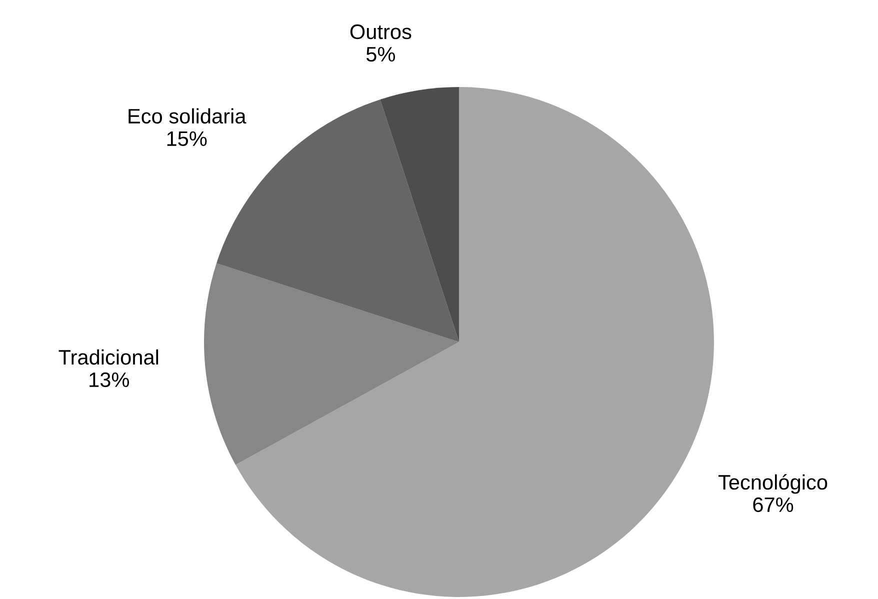 The image size is (878, 599). What do you see at coordinates (773, 484) in the screenshot?
I see `slice-label: Tecnológico` at bounding box center [773, 484].